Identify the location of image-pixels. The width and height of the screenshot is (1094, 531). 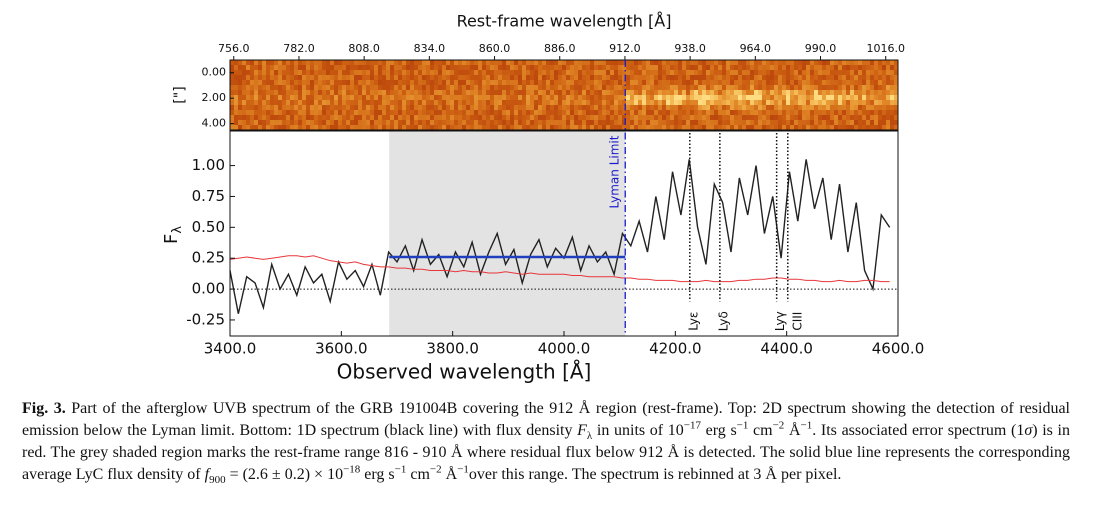
(564, 95).